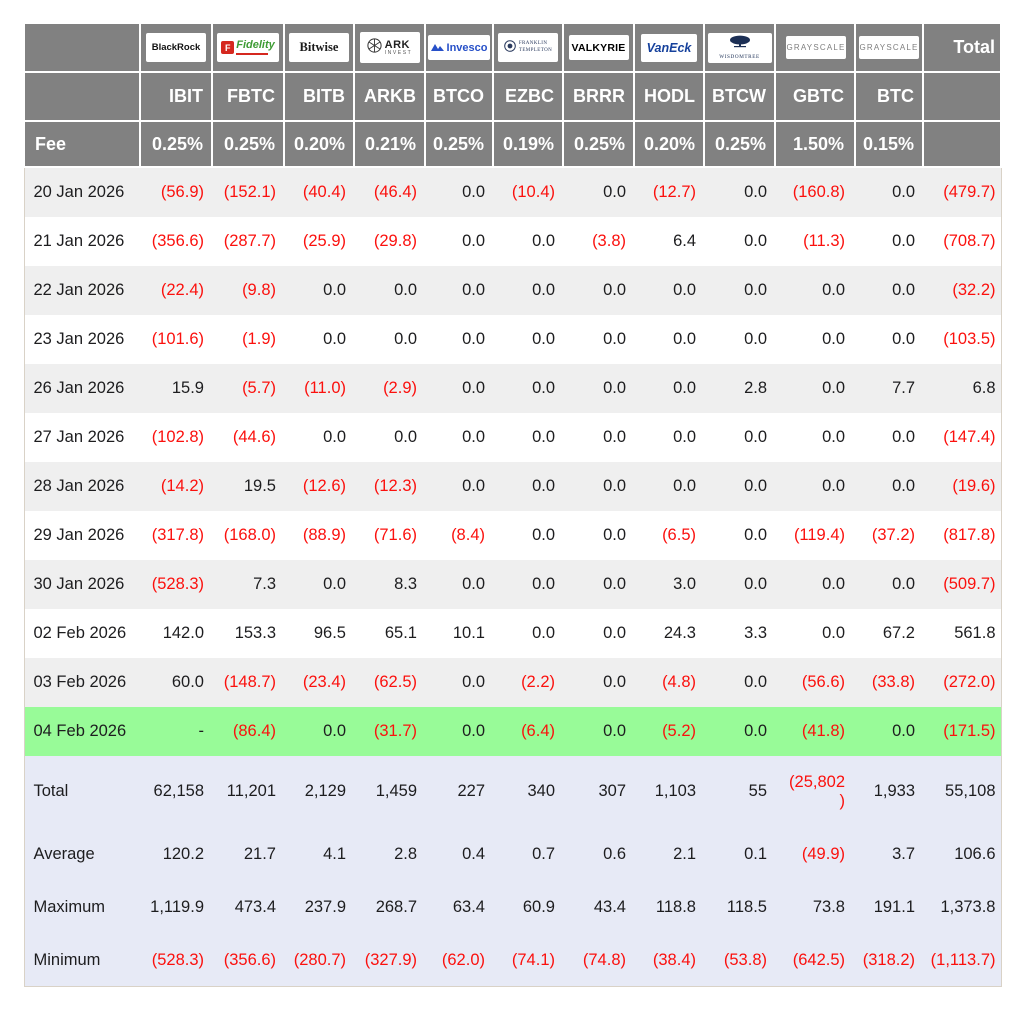  Describe the element at coordinates (538, 681) in the screenshot. I see `flow-value-cell: (2.2)` at that location.